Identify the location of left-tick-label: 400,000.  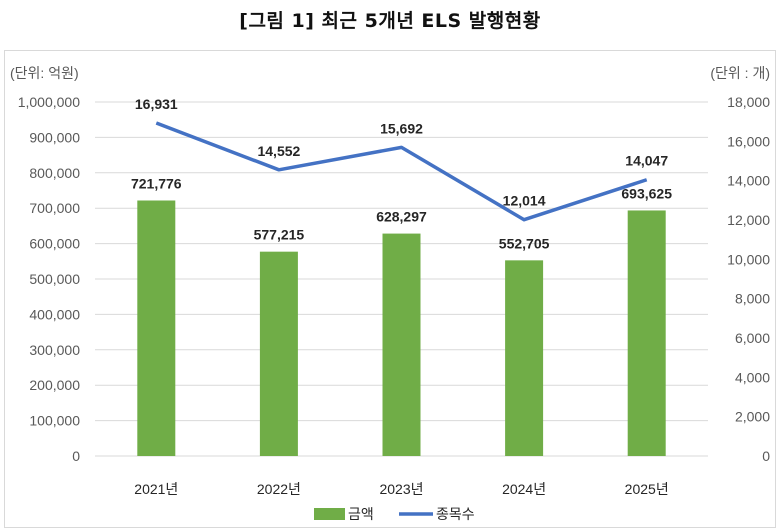
(54, 314).